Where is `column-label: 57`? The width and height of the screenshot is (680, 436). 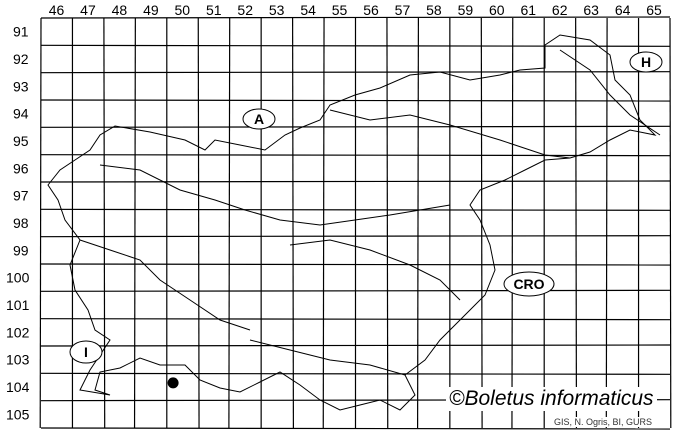
column-label: 57 is located at coordinates (403, 10).